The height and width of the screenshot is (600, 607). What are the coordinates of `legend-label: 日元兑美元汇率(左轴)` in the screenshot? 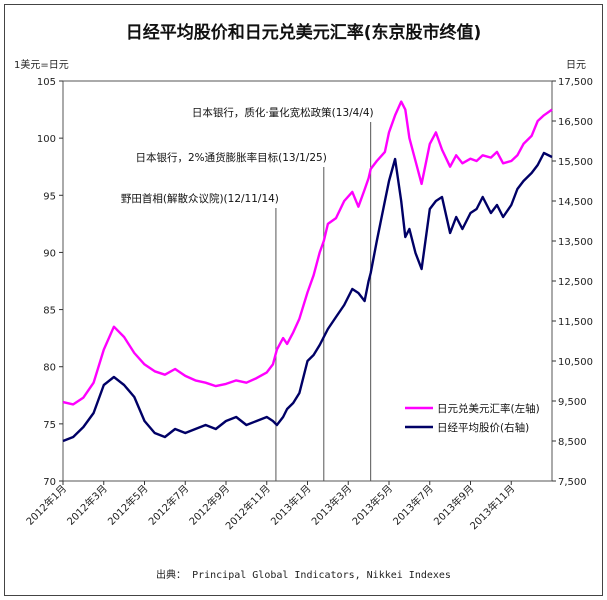 It's located at (488, 408).